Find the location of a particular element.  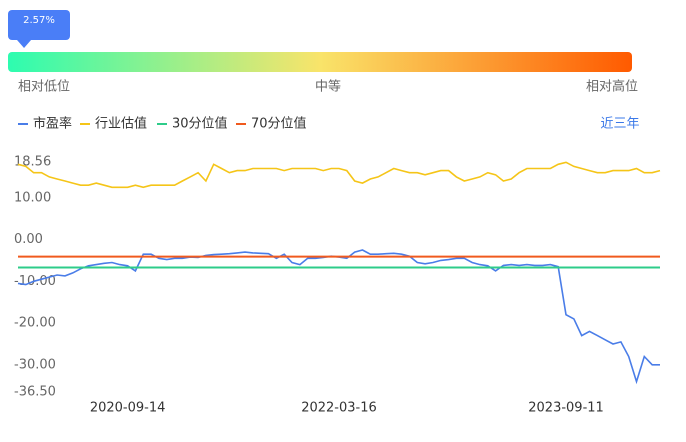

series-line is located at coordinates (339, 175).